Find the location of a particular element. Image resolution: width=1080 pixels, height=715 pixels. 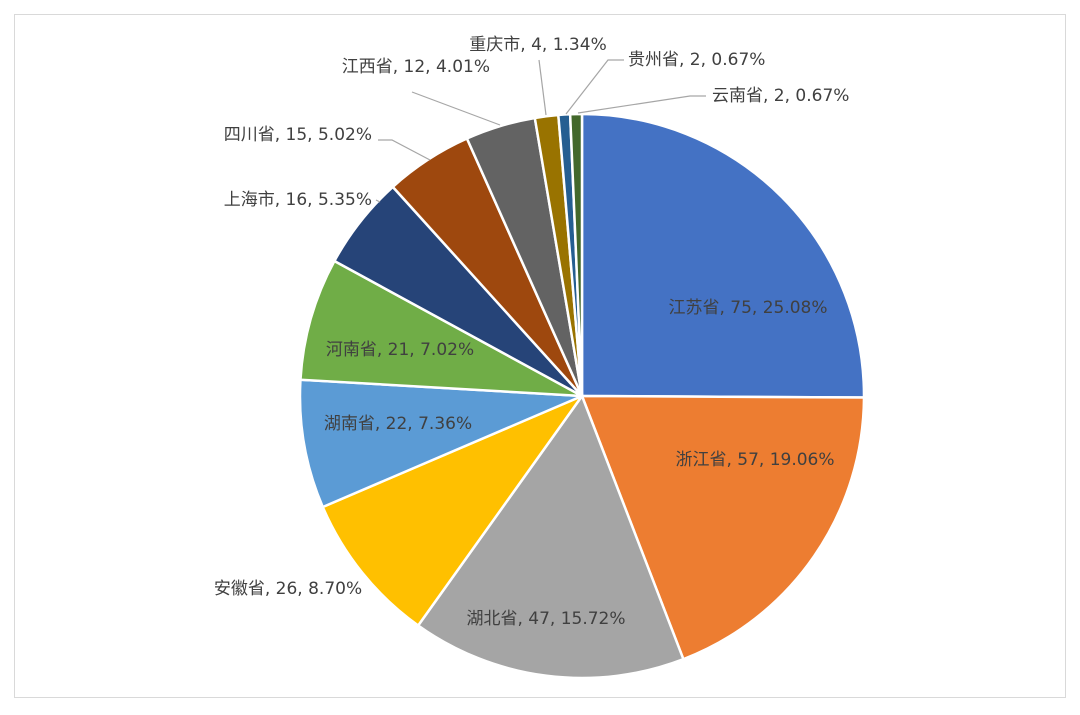

slice-label-8: 江西省, 12, 4.01% is located at coordinates (416, 67).